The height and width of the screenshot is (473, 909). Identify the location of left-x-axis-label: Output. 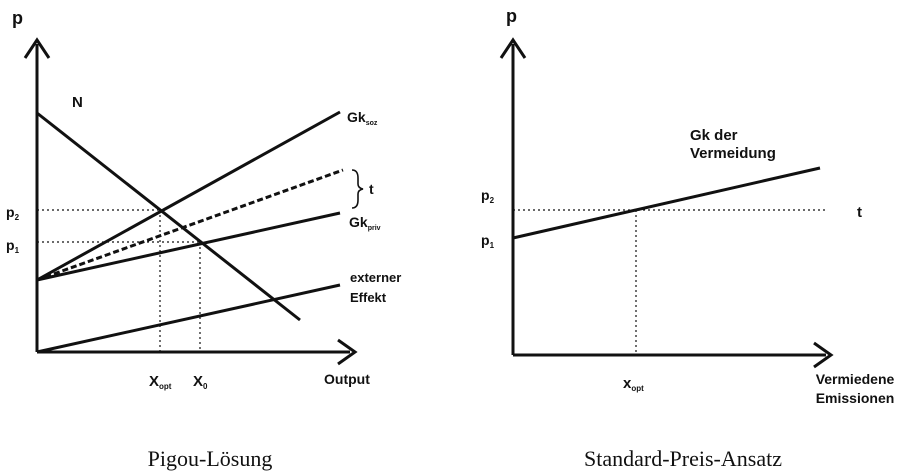
(347, 379).